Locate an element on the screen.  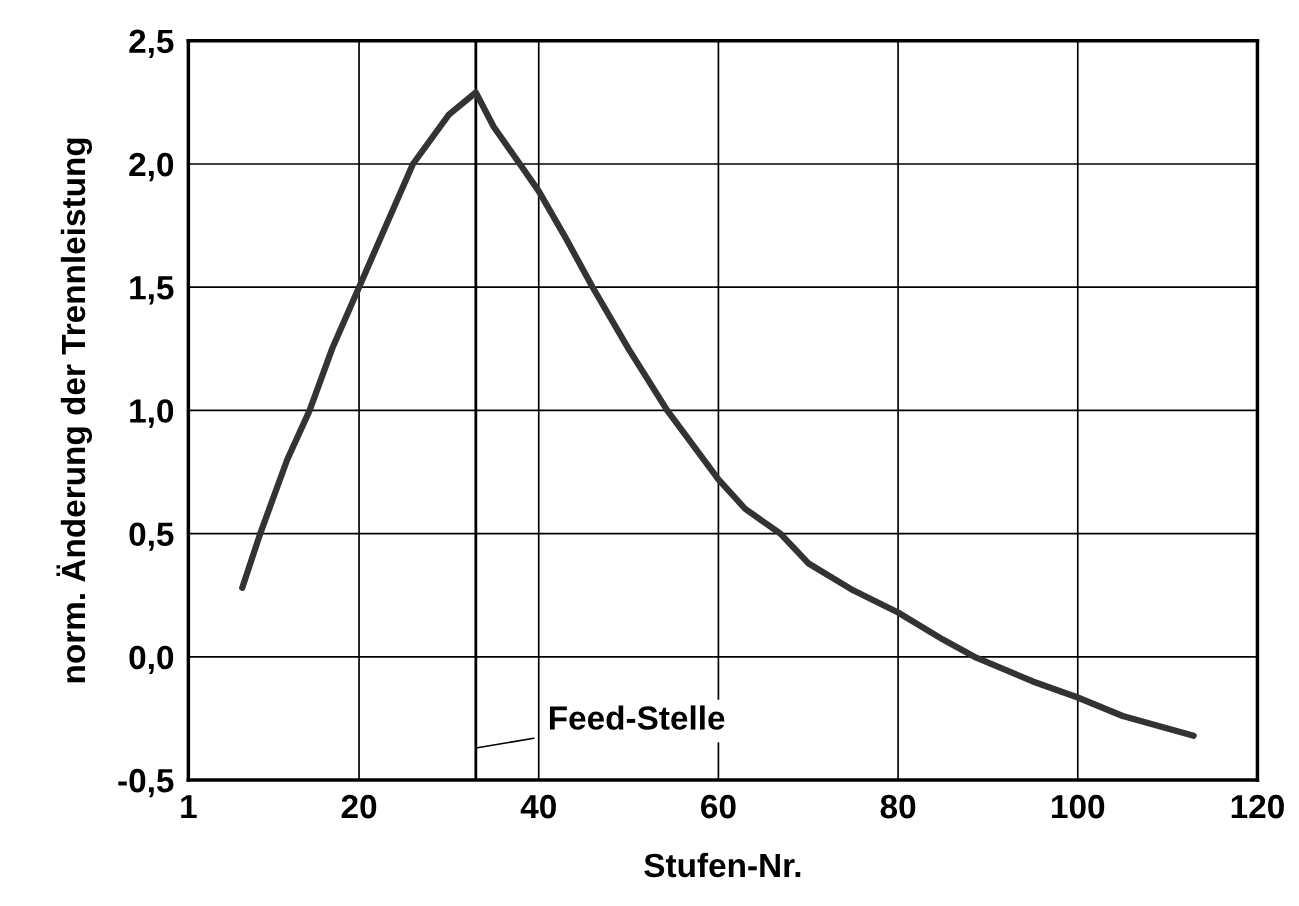
y-tick-label: 1,0 is located at coordinates (152, 413).